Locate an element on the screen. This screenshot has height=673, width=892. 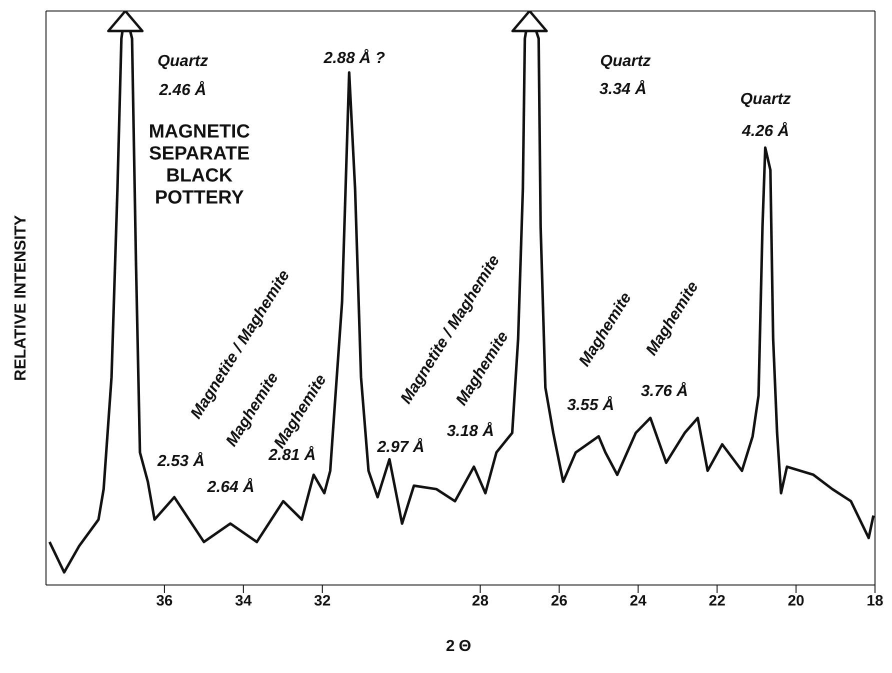
text: MAGNETIC SEPARATE BLACK POTTERY is located at coordinates (199, 164).